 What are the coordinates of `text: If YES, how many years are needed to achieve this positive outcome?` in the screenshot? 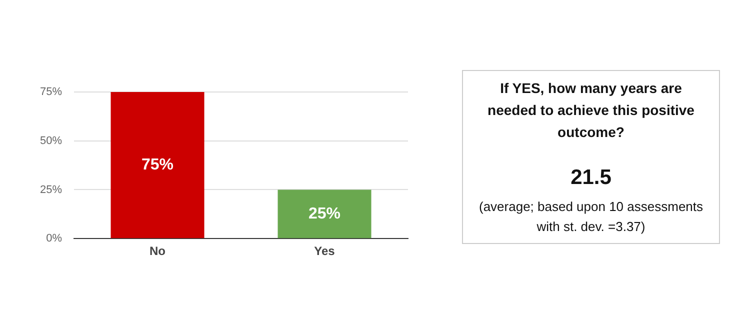 It's located at (591, 110).